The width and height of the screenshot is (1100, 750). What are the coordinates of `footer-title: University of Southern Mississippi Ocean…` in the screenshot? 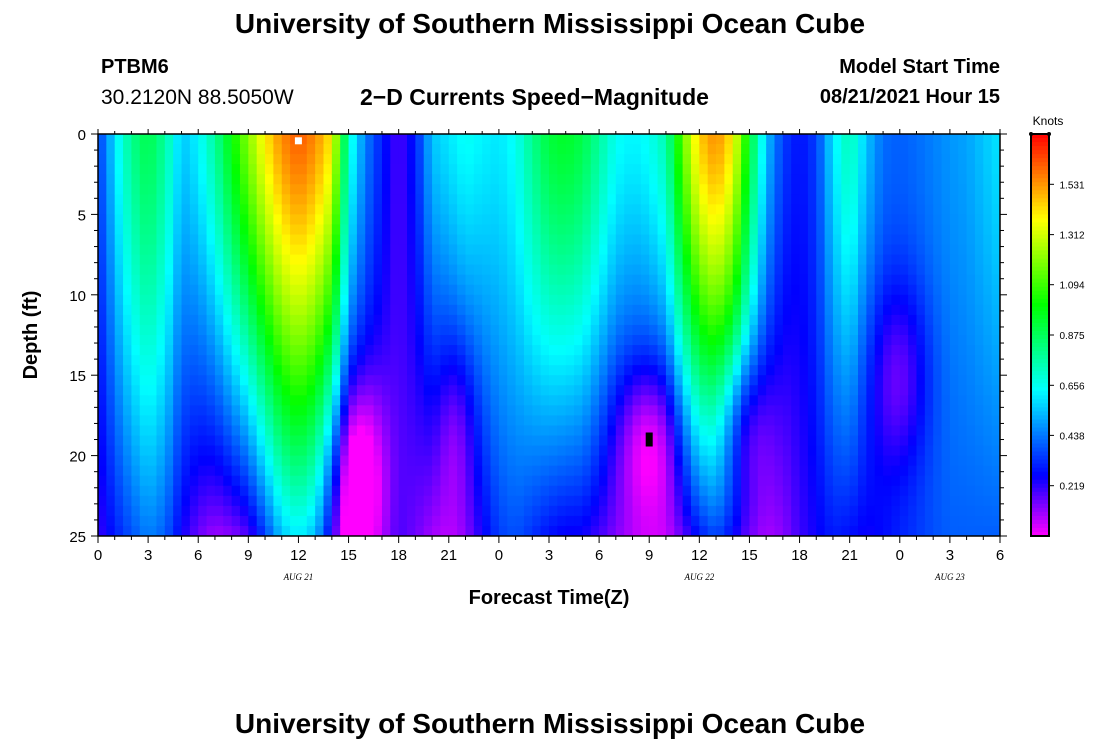 It's located at (550, 723).